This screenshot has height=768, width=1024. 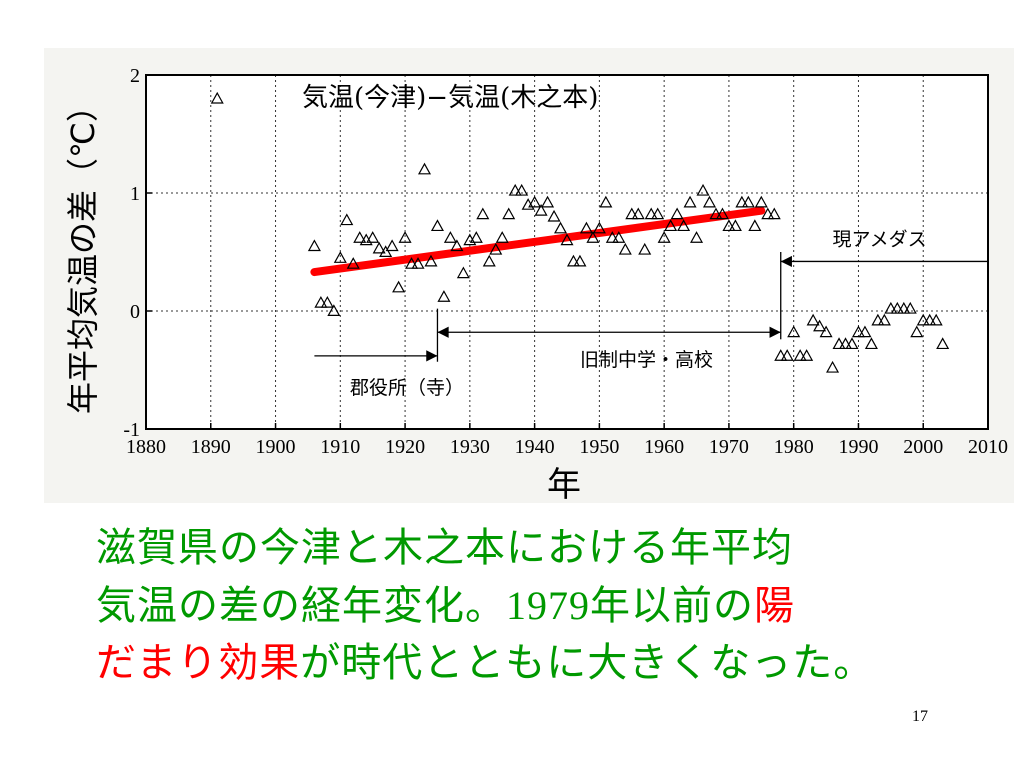 I want to click on caption-line-3: だまり効果が時代とともに大きくなった。, so click(x=536, y=663).